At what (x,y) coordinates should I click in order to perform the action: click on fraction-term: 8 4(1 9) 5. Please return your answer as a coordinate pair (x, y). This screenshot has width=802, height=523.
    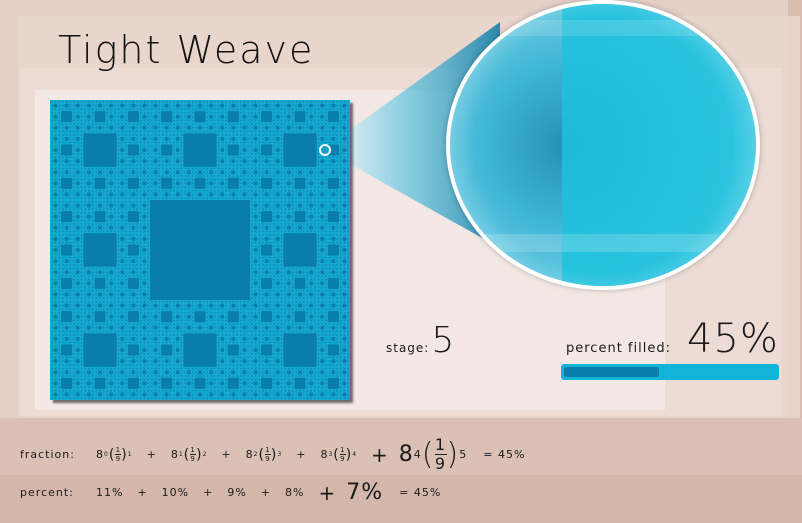
    Looking at the image, I should click on (433, 454).